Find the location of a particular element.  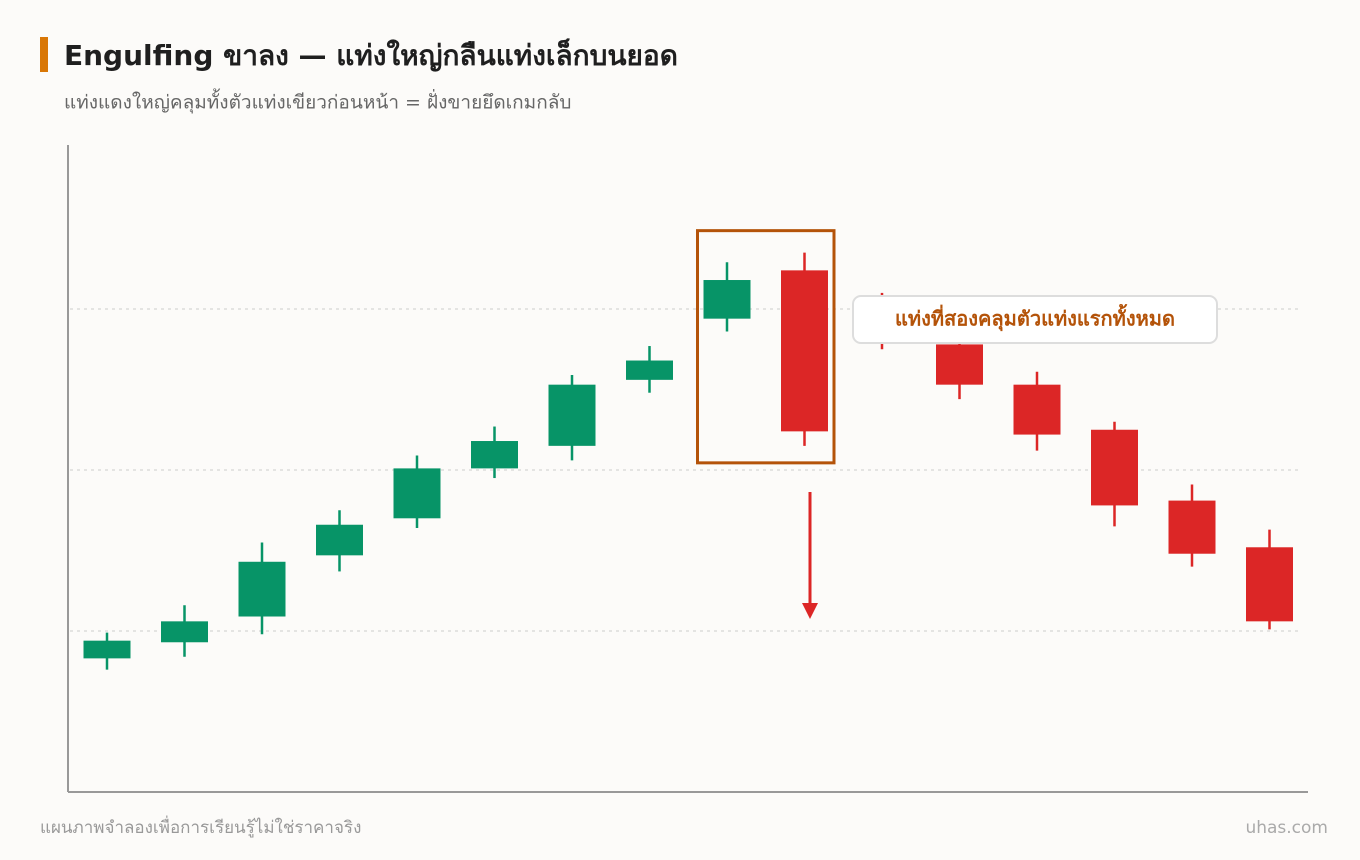

annotation: แท่งที่สองคลุมตัวแท่งแรกทั้งหมด is located at coordinates (1035, 318).